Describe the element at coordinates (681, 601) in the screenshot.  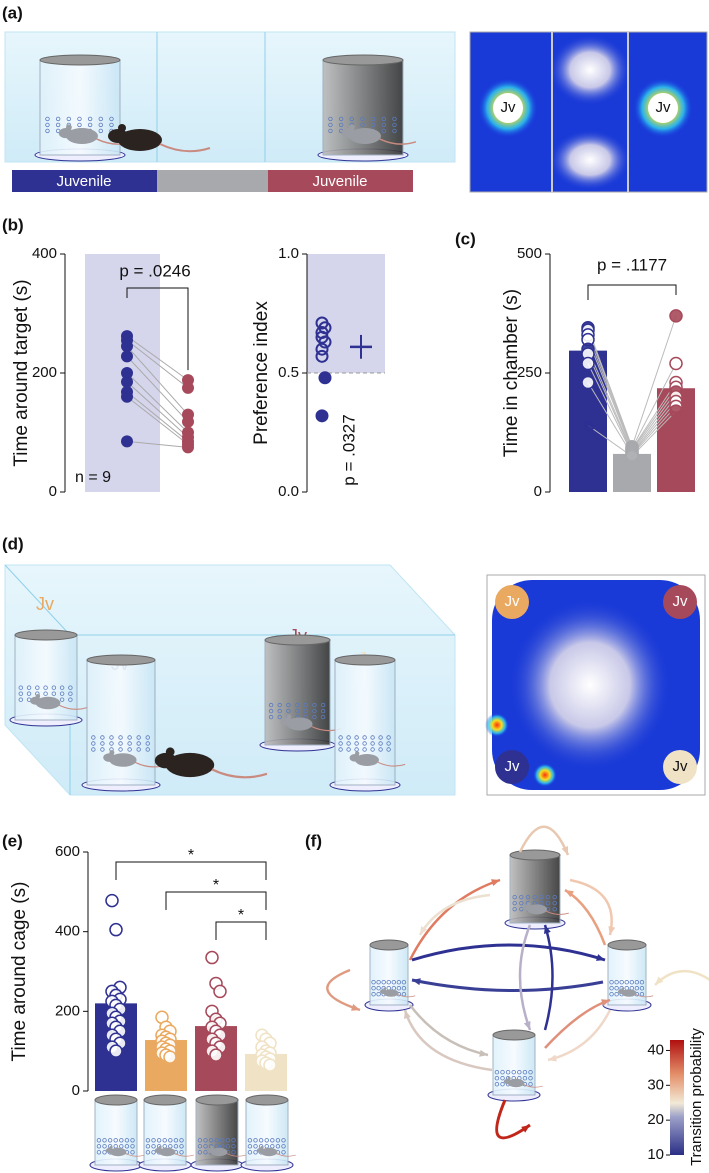
I see `target-label: Jv` at that location.